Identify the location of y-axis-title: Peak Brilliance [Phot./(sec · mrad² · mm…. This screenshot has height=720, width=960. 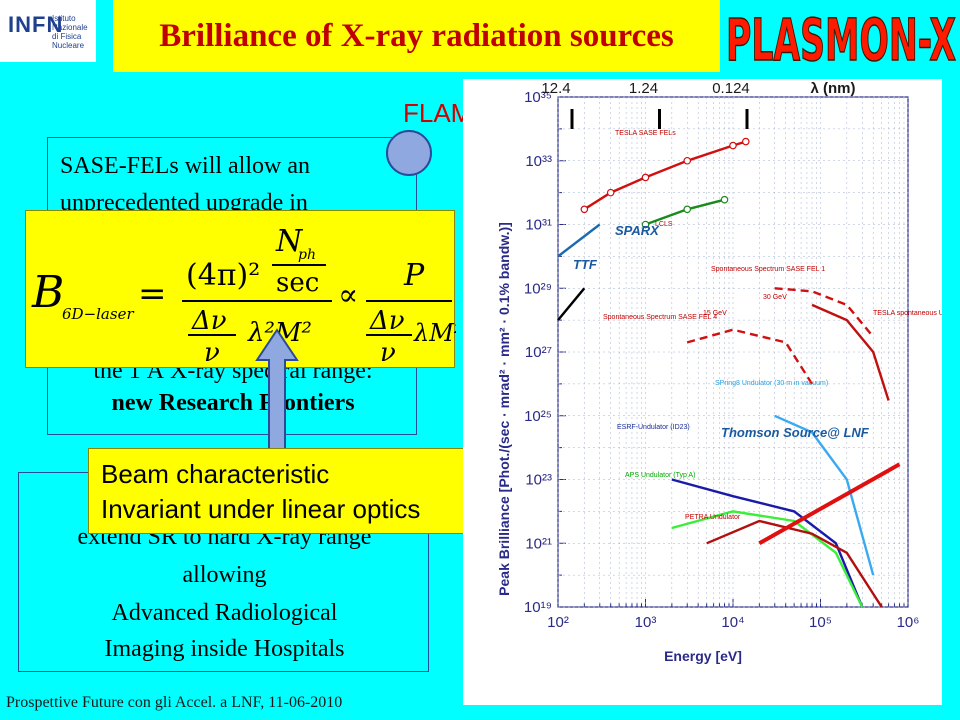
(504, 409).